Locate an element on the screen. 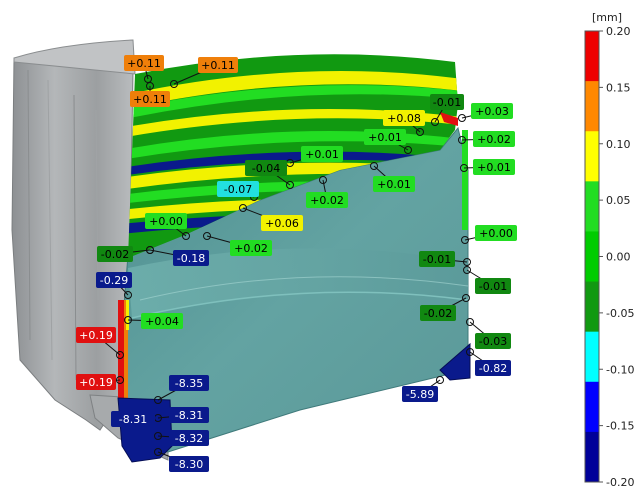 The height and width of the screenshot is (494, 644). deviation-callout: +0.04 is located at coordinates (162, 321).